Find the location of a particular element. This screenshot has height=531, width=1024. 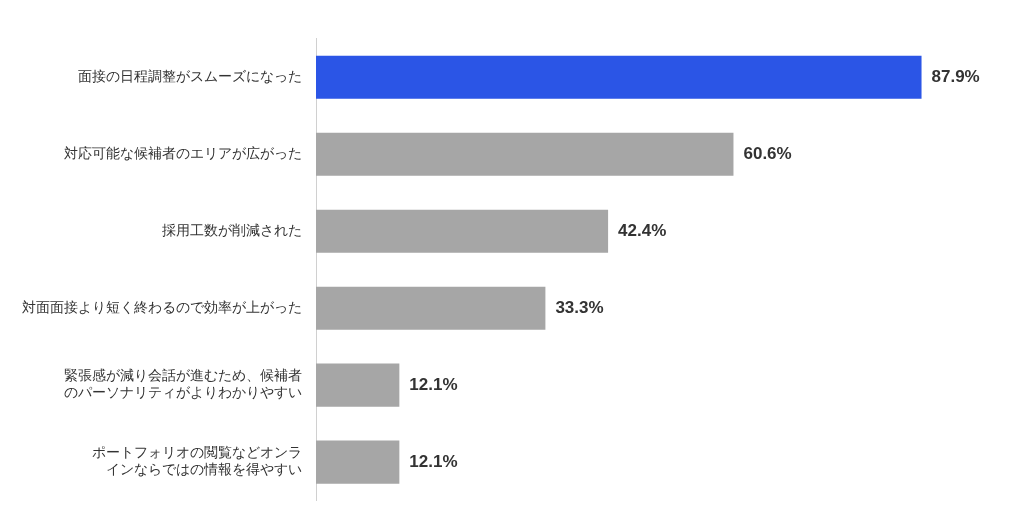

y-tick-label: ポートフォリオの閲覧などオンラインならではの情報を得やすい is located at coordinates (197, 461).